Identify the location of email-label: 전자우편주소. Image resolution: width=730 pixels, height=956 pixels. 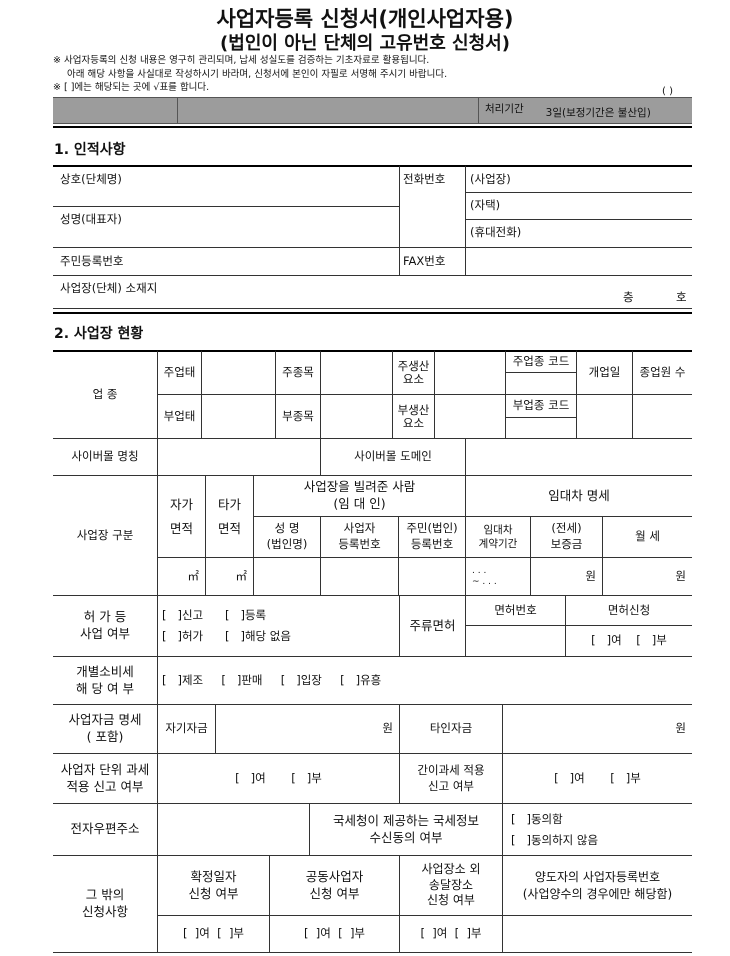
(105, 829).